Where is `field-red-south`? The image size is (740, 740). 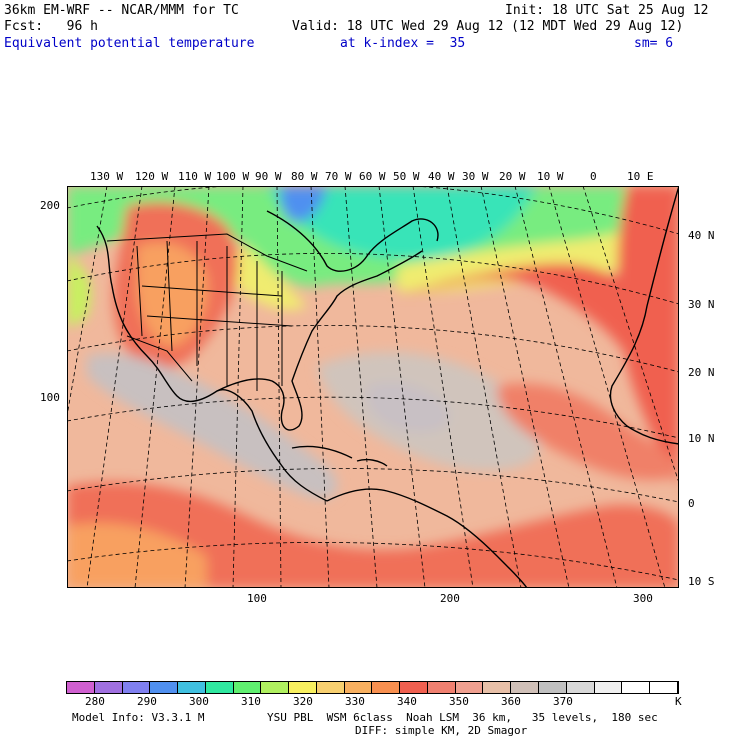 field-red-south is located at coordinates (373, 535).